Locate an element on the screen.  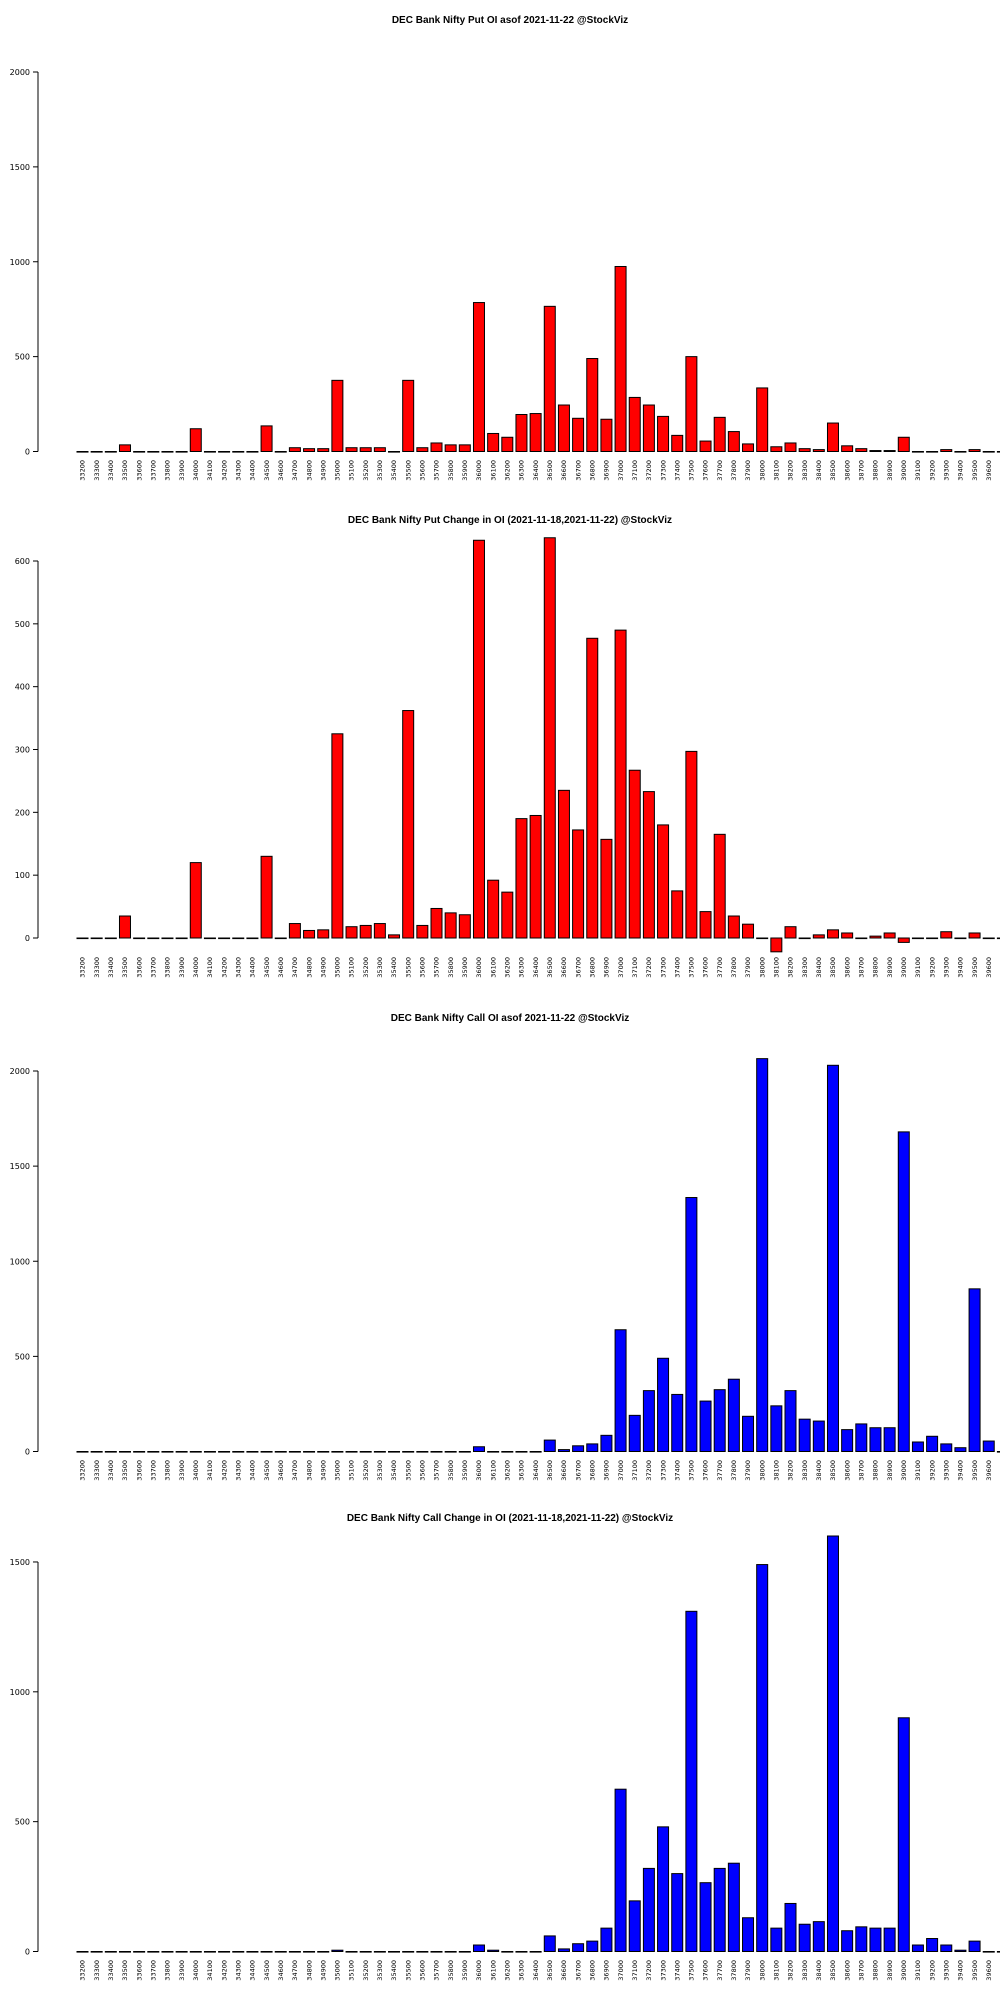
x-tick-label: 38500 is located at coordinates (833, 1970).